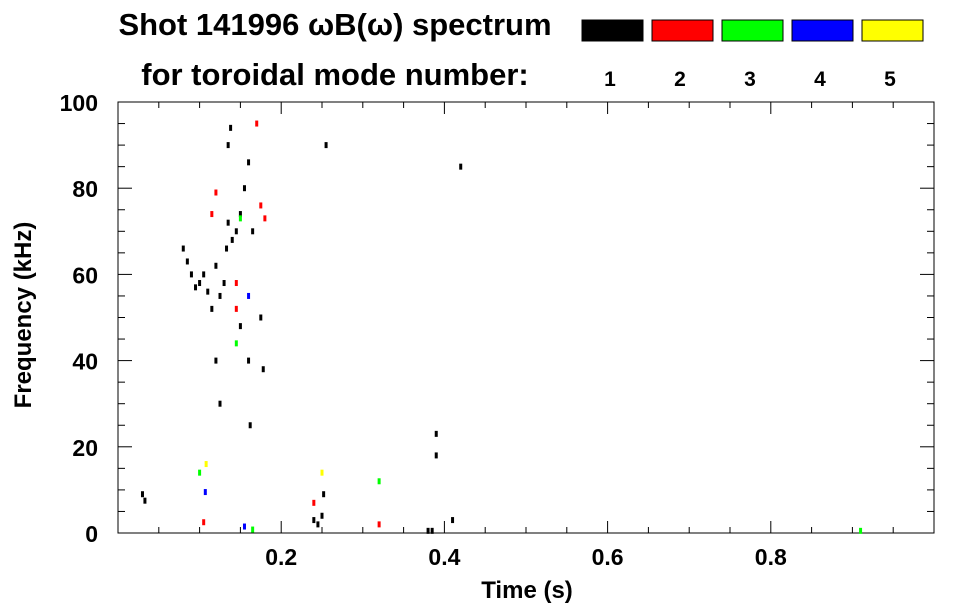 This screenshot has width=963, height=615. What do you see at coordinates (23, 315) in the screenshot?
I see `y-axis-label: Frequency (kHz)` at bounding box center [23, 315].